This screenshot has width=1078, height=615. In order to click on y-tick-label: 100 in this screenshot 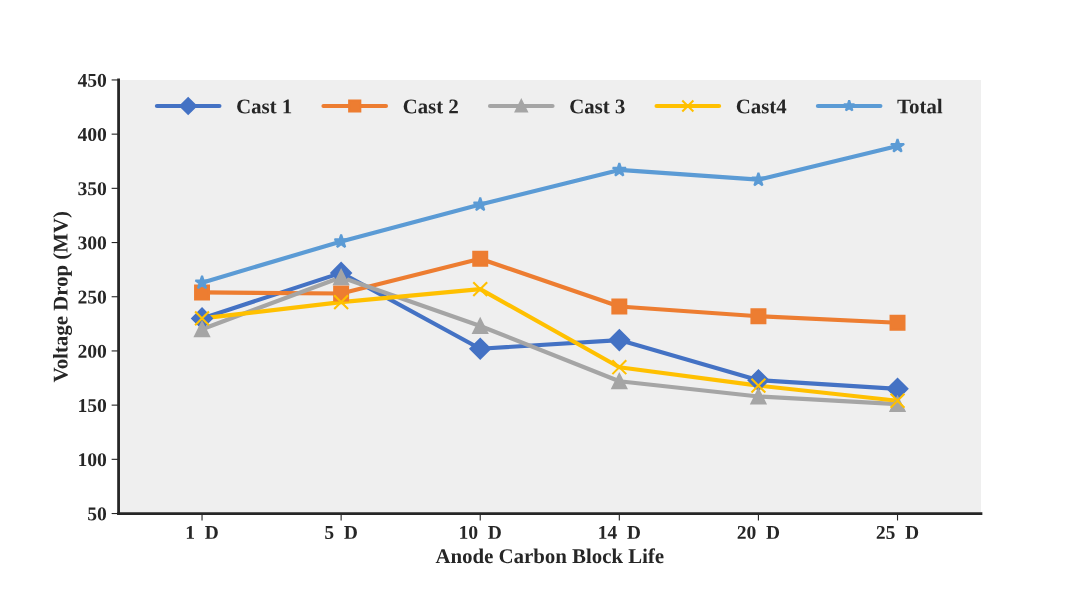, I will do `click(93, 460)`.